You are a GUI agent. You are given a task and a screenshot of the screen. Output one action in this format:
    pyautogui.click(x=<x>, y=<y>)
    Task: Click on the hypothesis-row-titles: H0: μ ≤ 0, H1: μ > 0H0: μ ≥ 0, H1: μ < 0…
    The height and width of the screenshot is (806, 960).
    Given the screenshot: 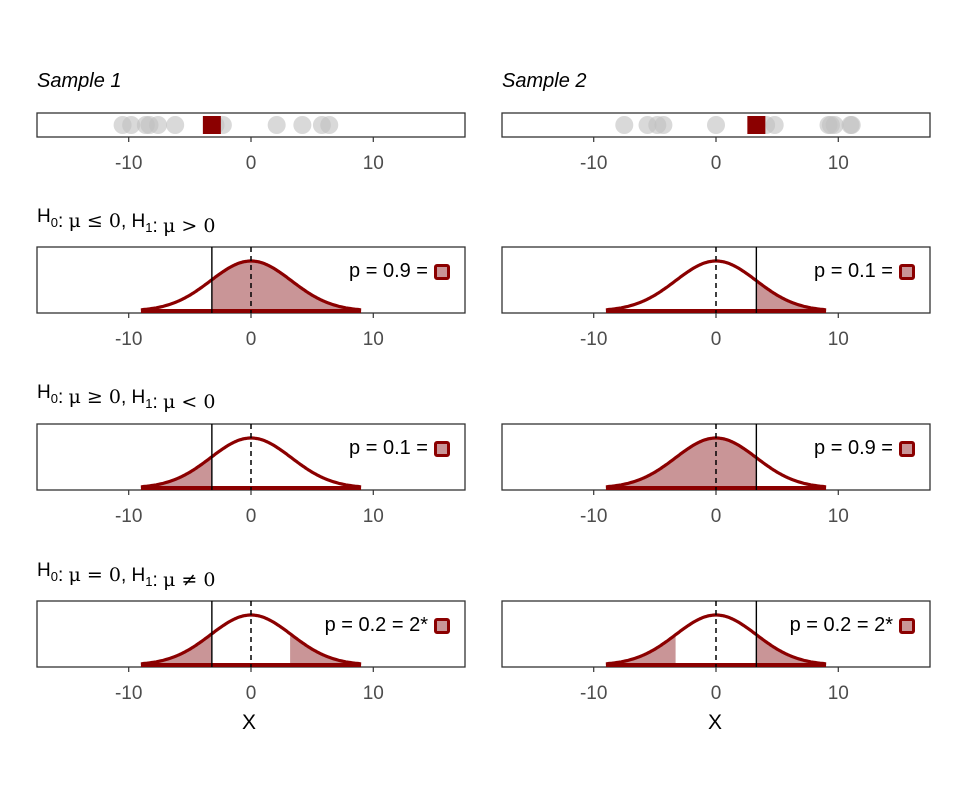 What is the action you would take?
    pyautogui.click(x=126, y=398)
    